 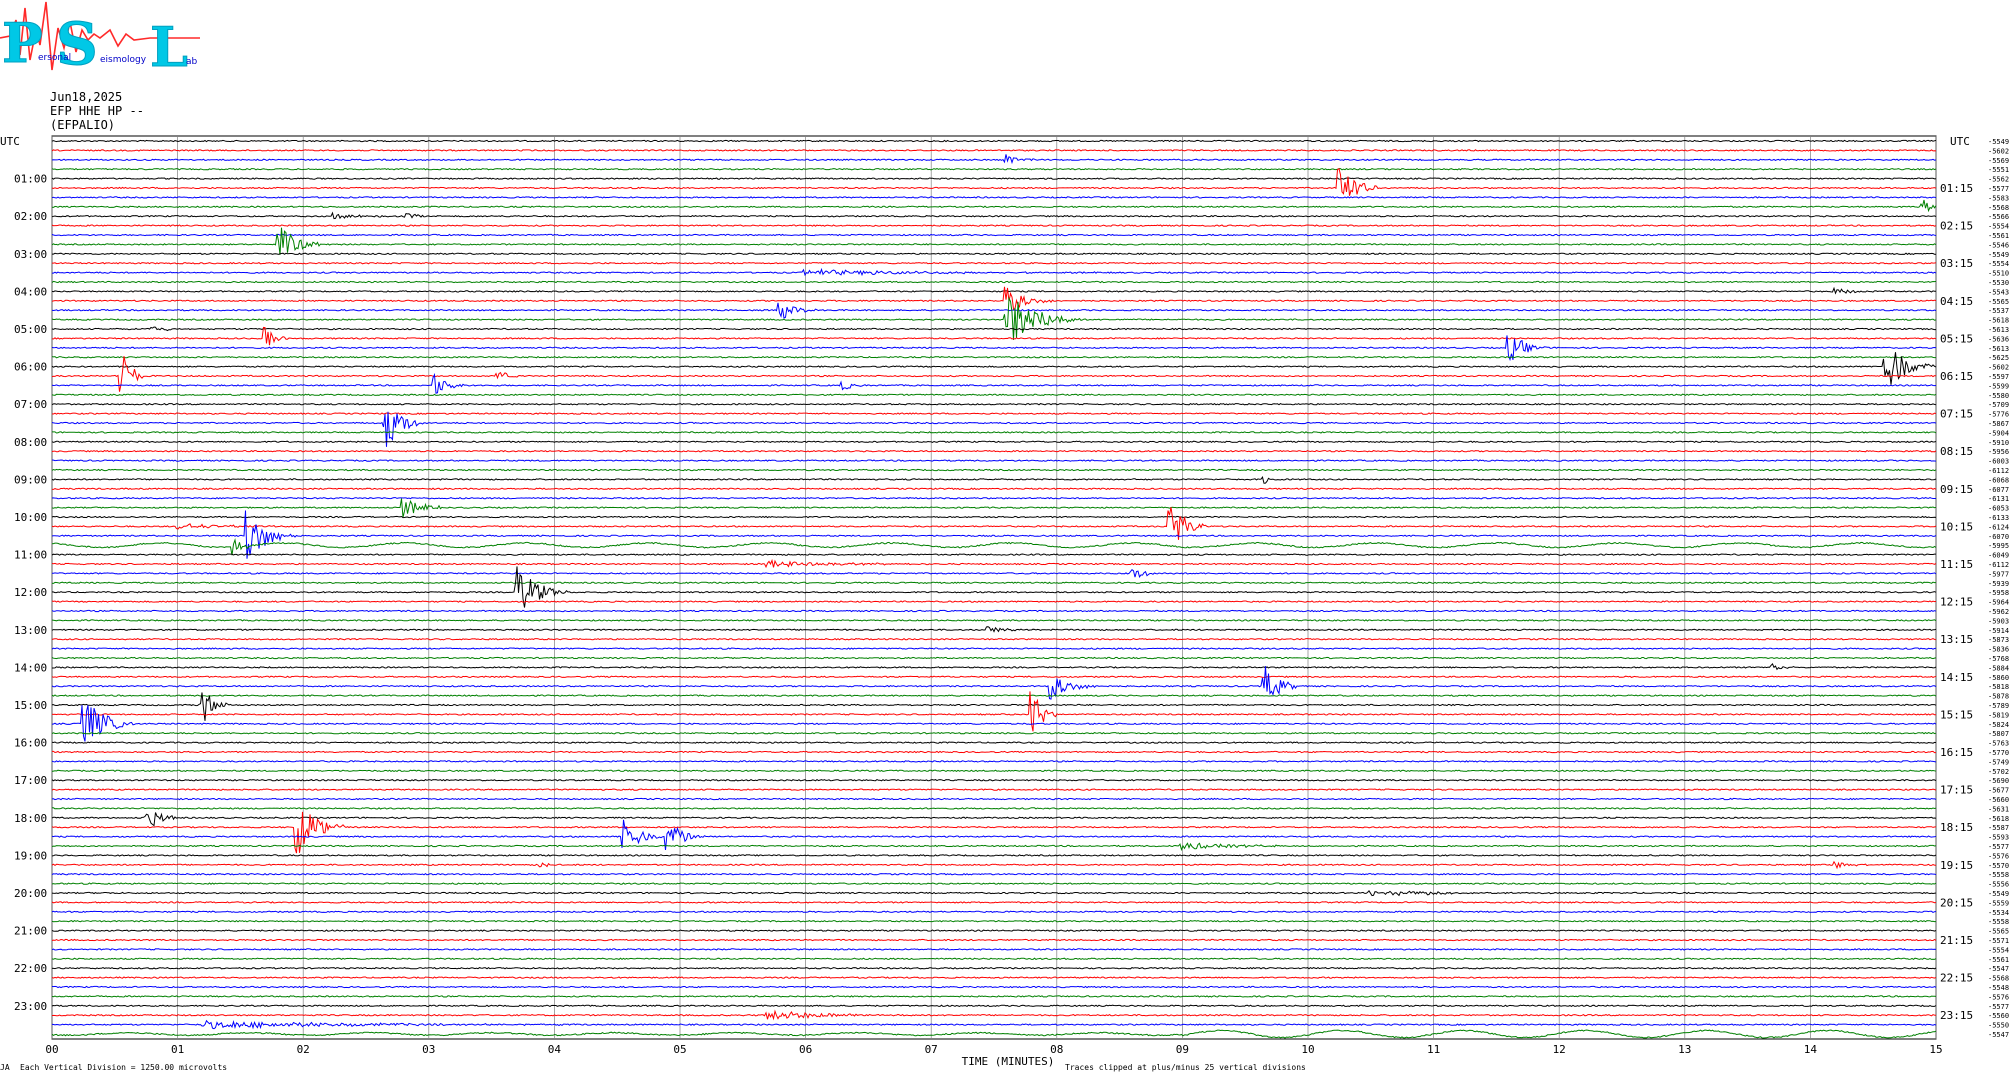 What do you see at coordinates (30, 780) in the screenshot?
I see `left-hour-label: 17:00` at bounding box center [30, 780].